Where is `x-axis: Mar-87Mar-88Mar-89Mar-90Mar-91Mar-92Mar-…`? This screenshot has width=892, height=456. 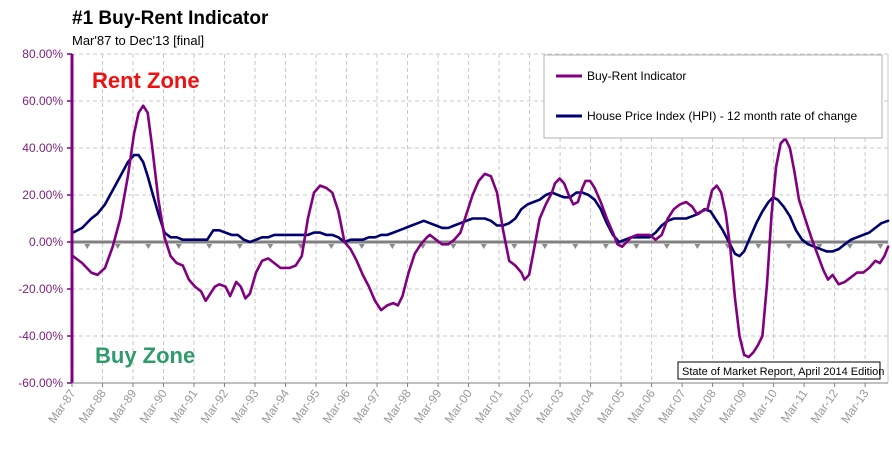
x-axis: Mar-87Mar-88Mar-89Mar-90Mar-91Mar-92Mar-… is located at coordinates (466, 404).